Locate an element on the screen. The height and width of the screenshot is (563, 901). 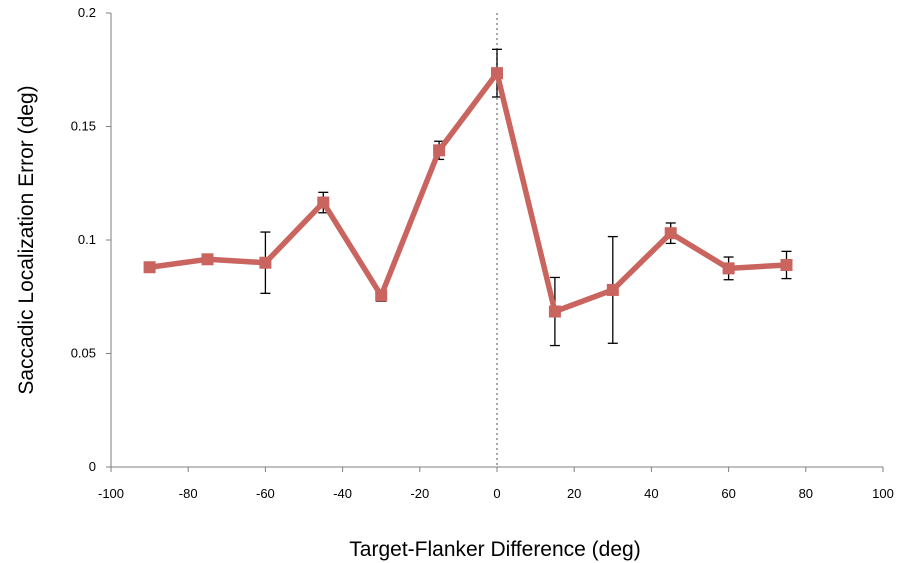
x-tick-label: -80 is located at coordinates (188, 493).